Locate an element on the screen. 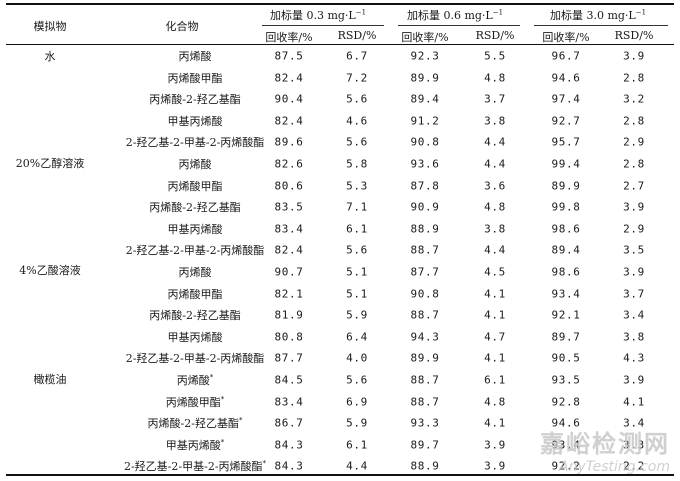 The height and width of the screenshot is (481, 680). recovery-value: 92.8 is located at coordinates (566, 402).